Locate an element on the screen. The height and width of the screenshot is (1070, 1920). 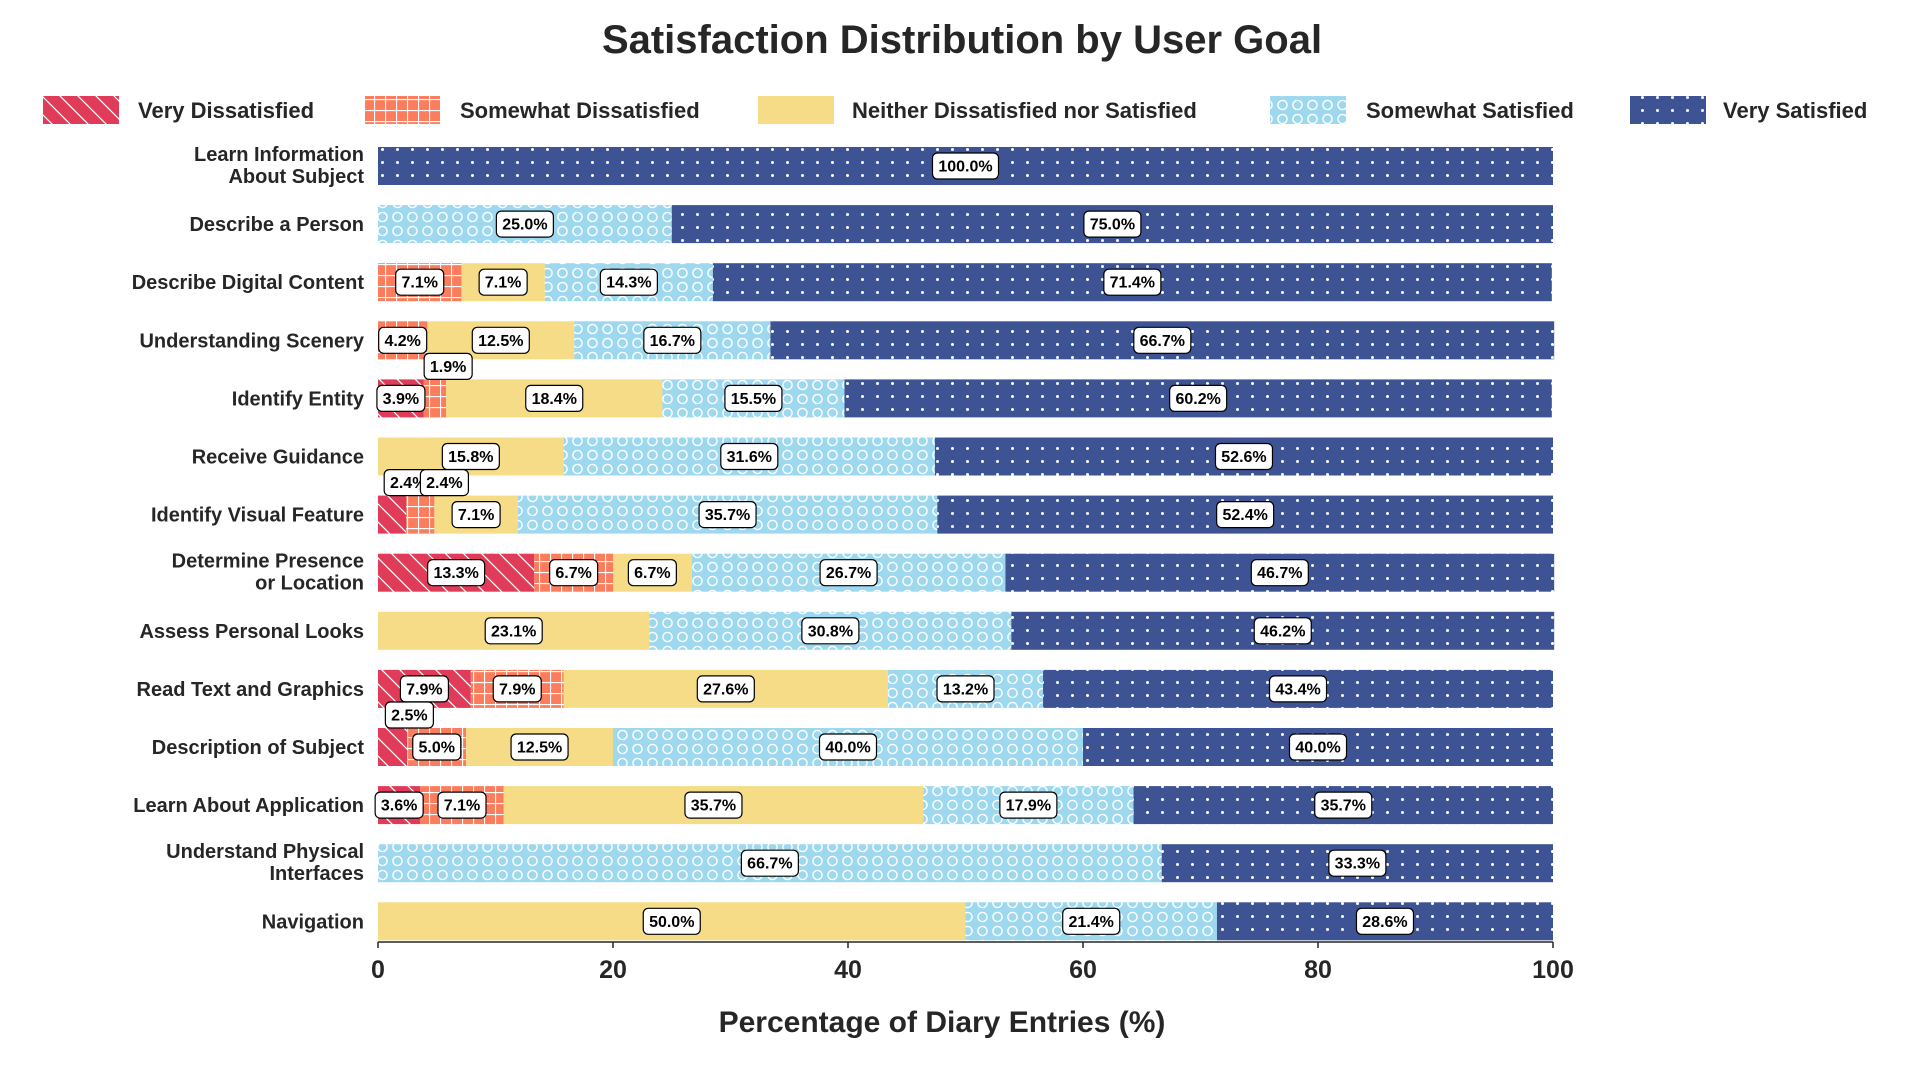
svg-text: 17.9% is located at coordinates (1028, 806).